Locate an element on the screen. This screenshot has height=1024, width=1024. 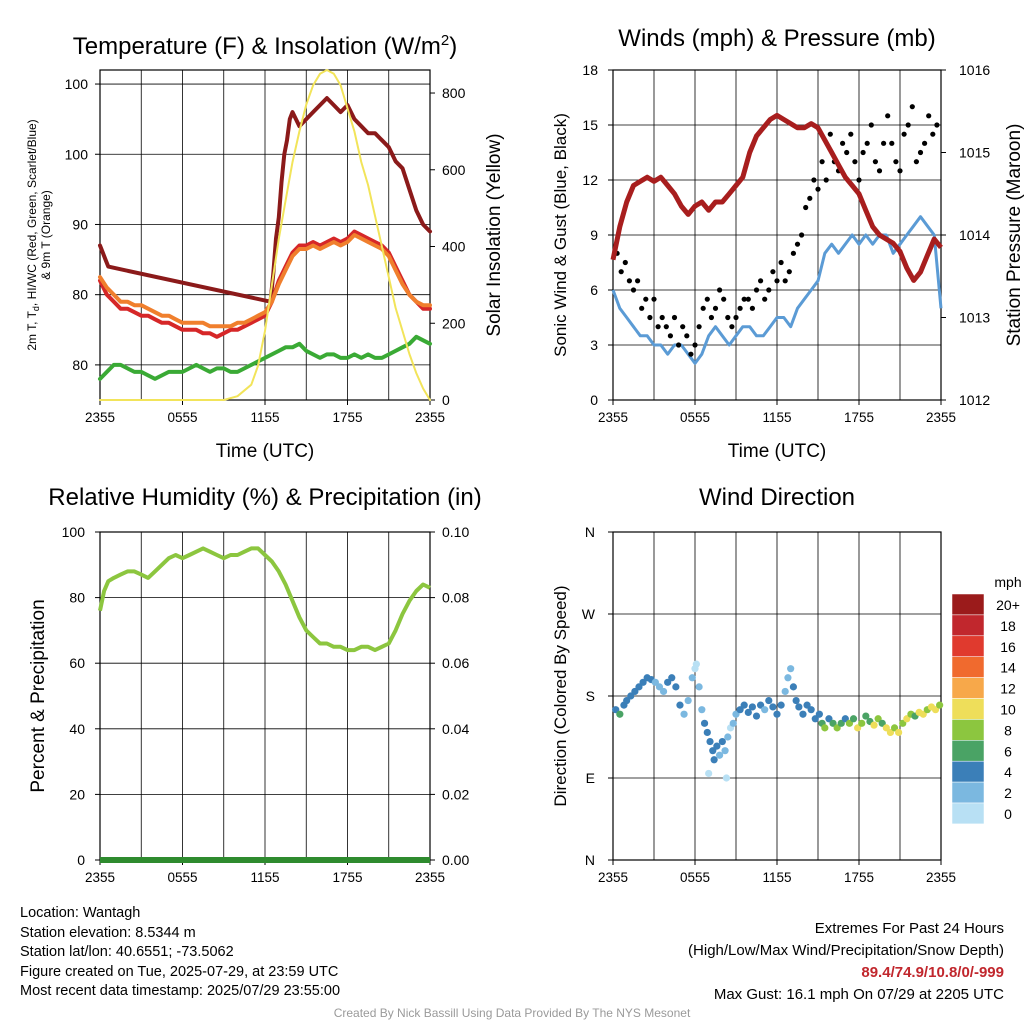
y-right-tick-label: 1014 is located at coordinates (974, 235).